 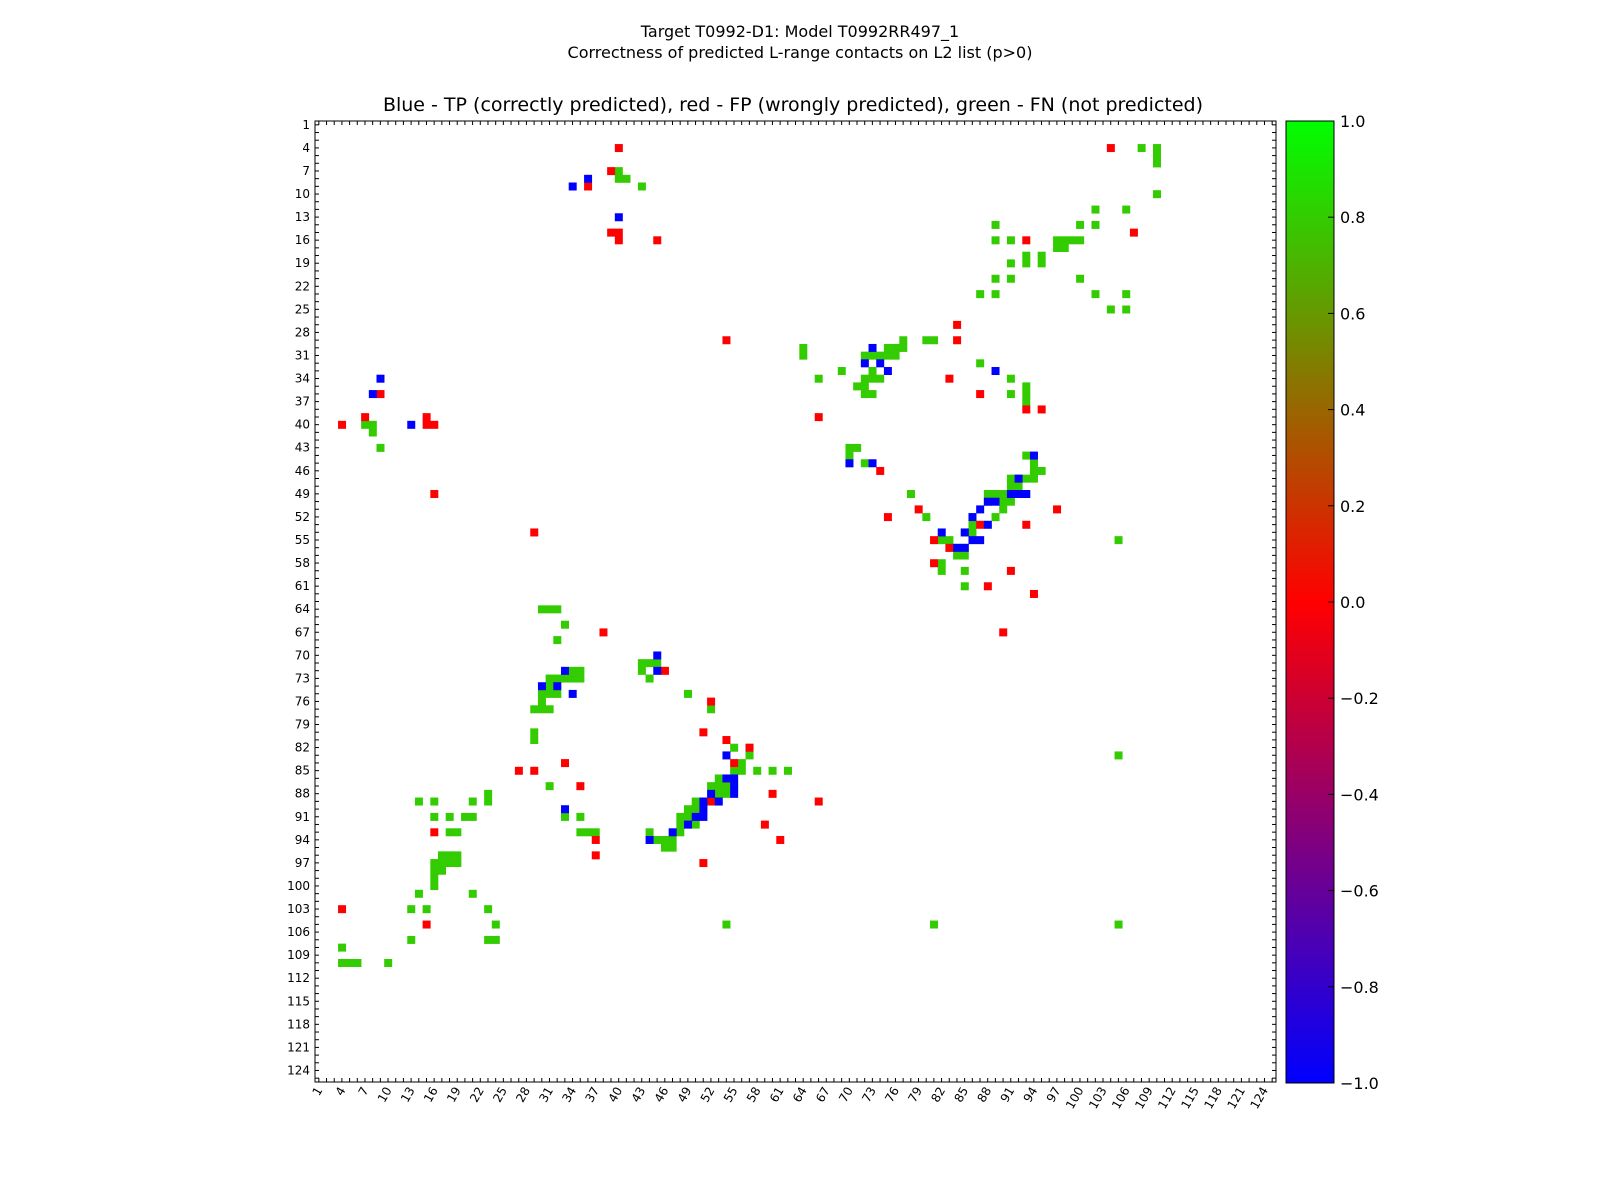 I want to click on x-tick-label: 109, so click(x=1144, y=1098).